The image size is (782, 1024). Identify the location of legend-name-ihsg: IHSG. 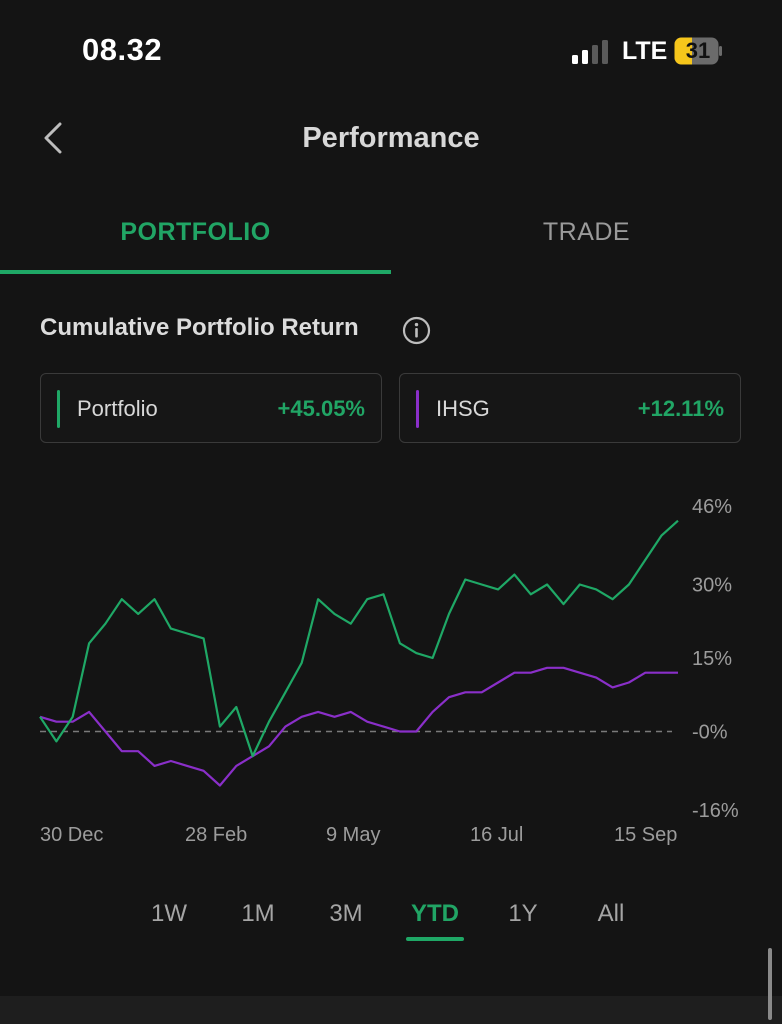
(463, 408).